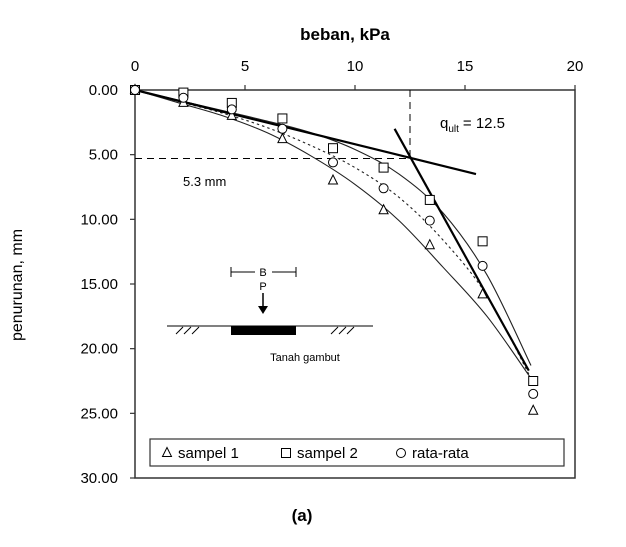 This screenshot has width=626, height=547. What do you see at coordinates (286, 453) in the screenshot?
I see `legend-square-marker` at bounding box center [286, 453].